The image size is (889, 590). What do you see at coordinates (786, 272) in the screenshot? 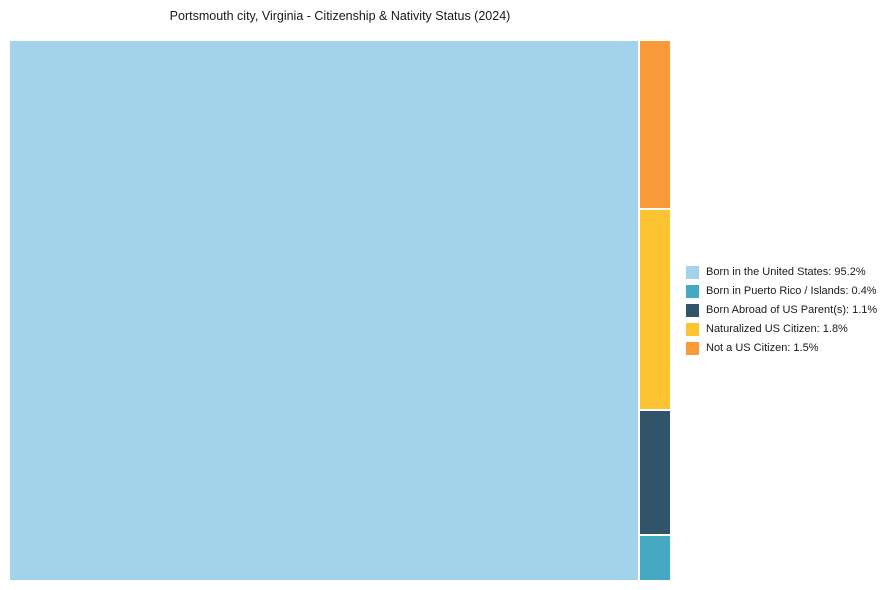
I see `legend-label: Born in the United States: 95.2%` at bounding box center [786, 272].